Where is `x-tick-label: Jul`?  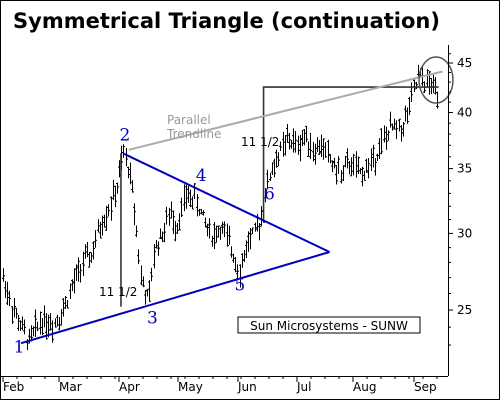
x-tick-label: Jul is located at coordinates (303, 387).